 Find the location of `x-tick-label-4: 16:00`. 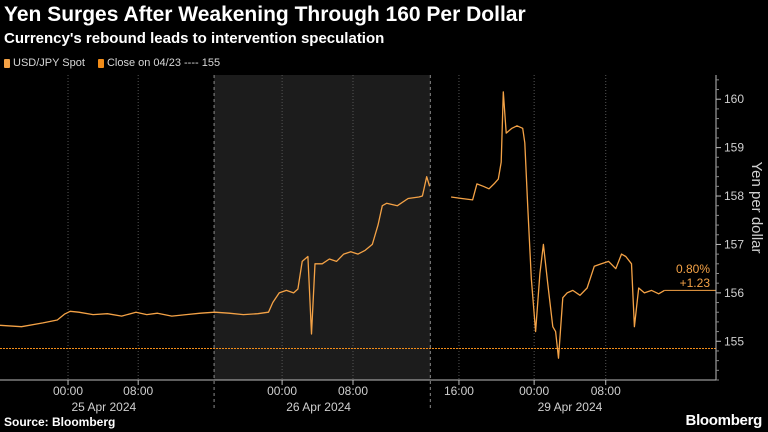

x-tick-label-4: 16:00 is located at coordinates (459, 391).